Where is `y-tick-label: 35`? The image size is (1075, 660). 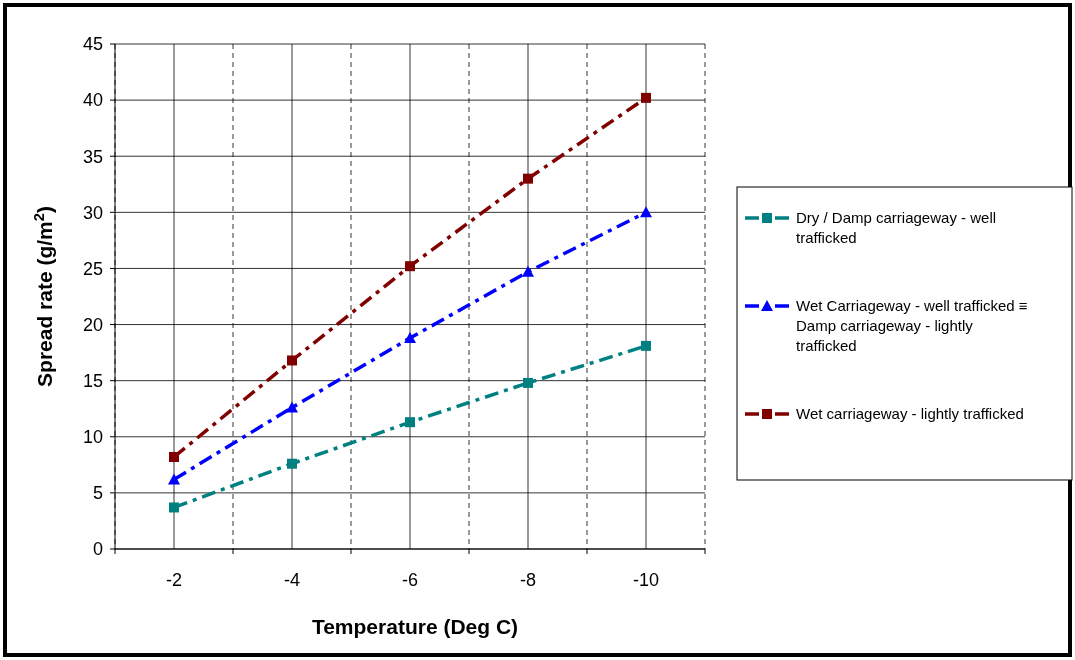 y-tick-label: 35 is located at coordinates (92, 156).